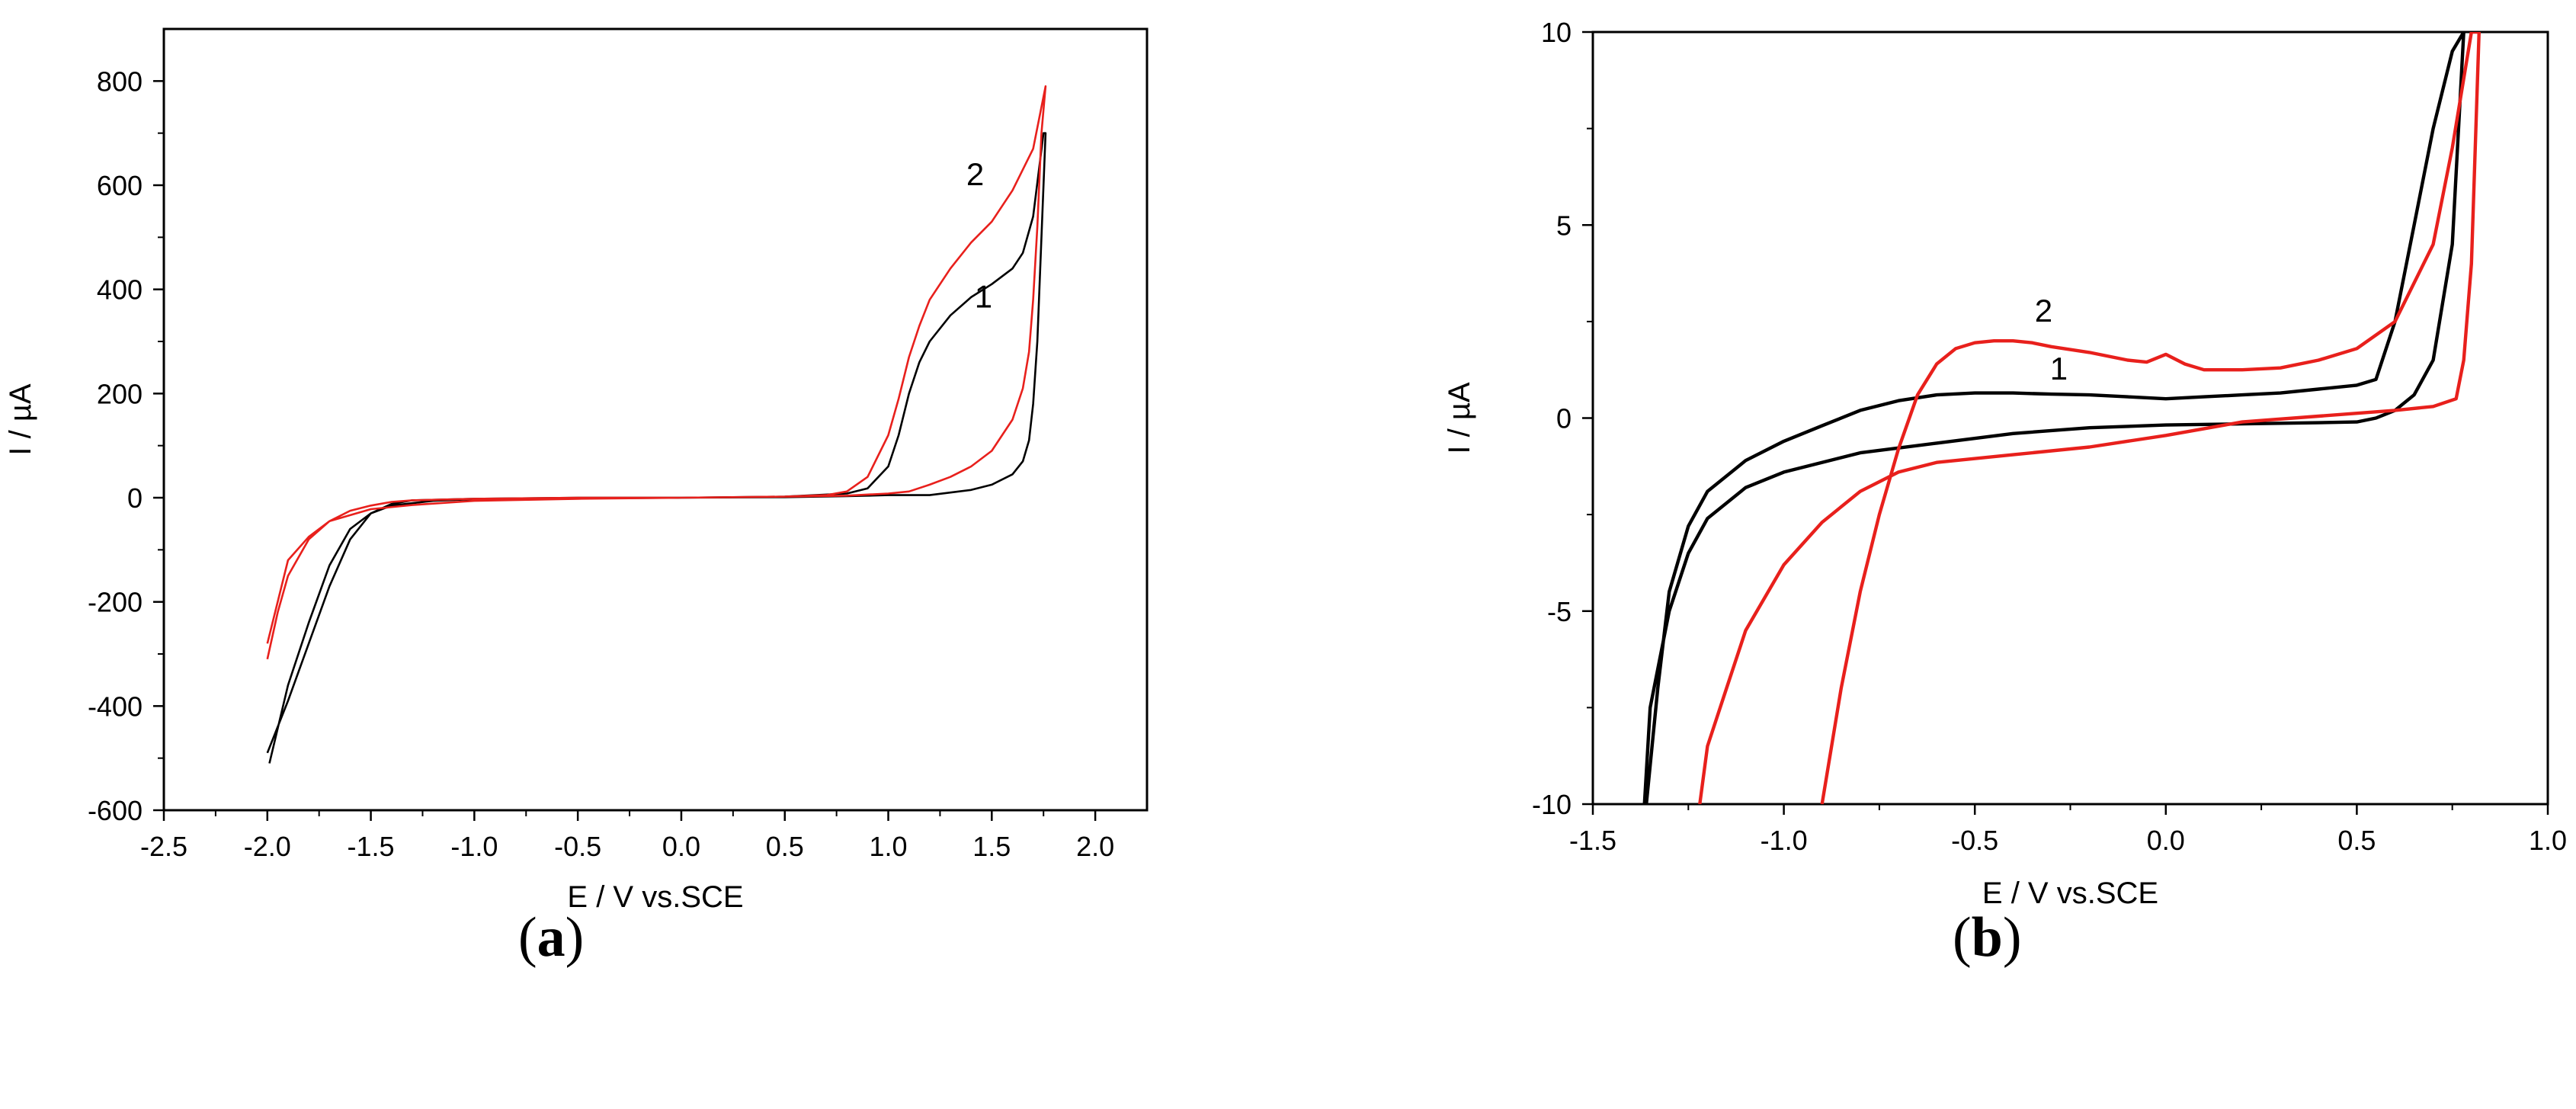 This screenshot has height=1109, width=2576. Describe the element at coordinates (120, 290) in the screenshot. I see `y-tick-label: 400` at that location.